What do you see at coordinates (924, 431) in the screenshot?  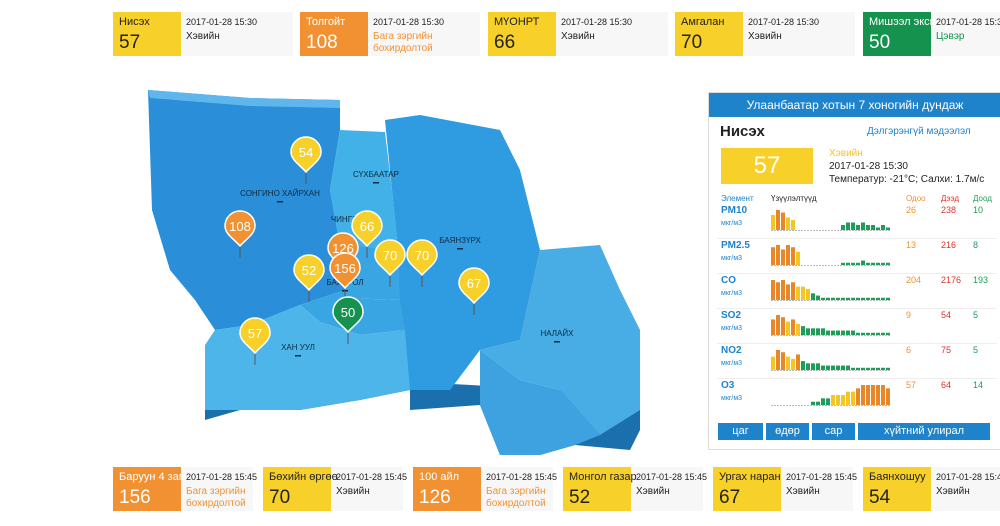 I see `period-button: хүйтний улирал` at bounding box center [924, 431].